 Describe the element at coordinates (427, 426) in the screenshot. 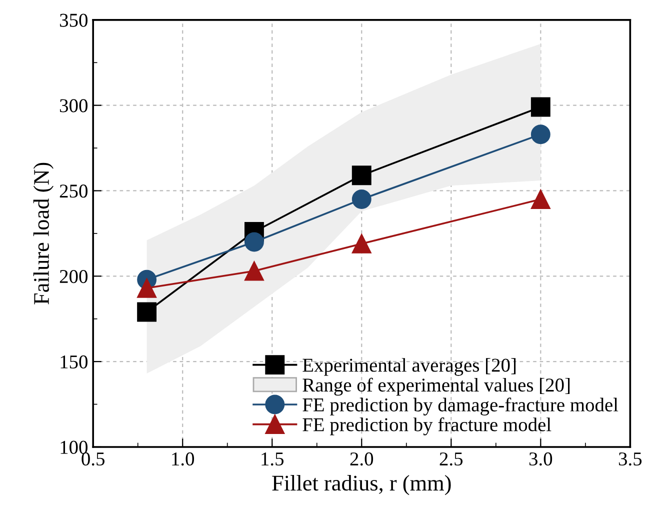

I see `legend-label: FE prediction by fracture model` at that location.